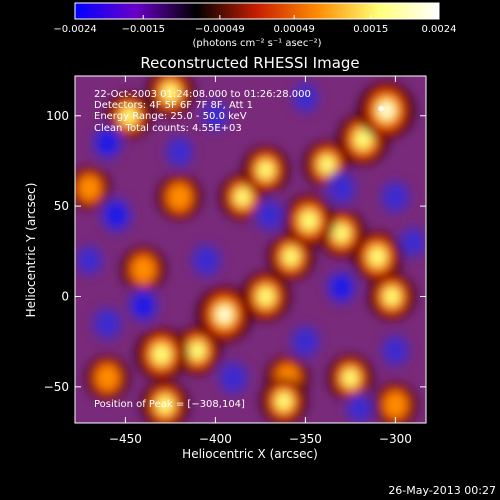 This screenshot has width=500, height=500. I want to click on colorbar-tick-label: 0.00049, so click(293, 29).